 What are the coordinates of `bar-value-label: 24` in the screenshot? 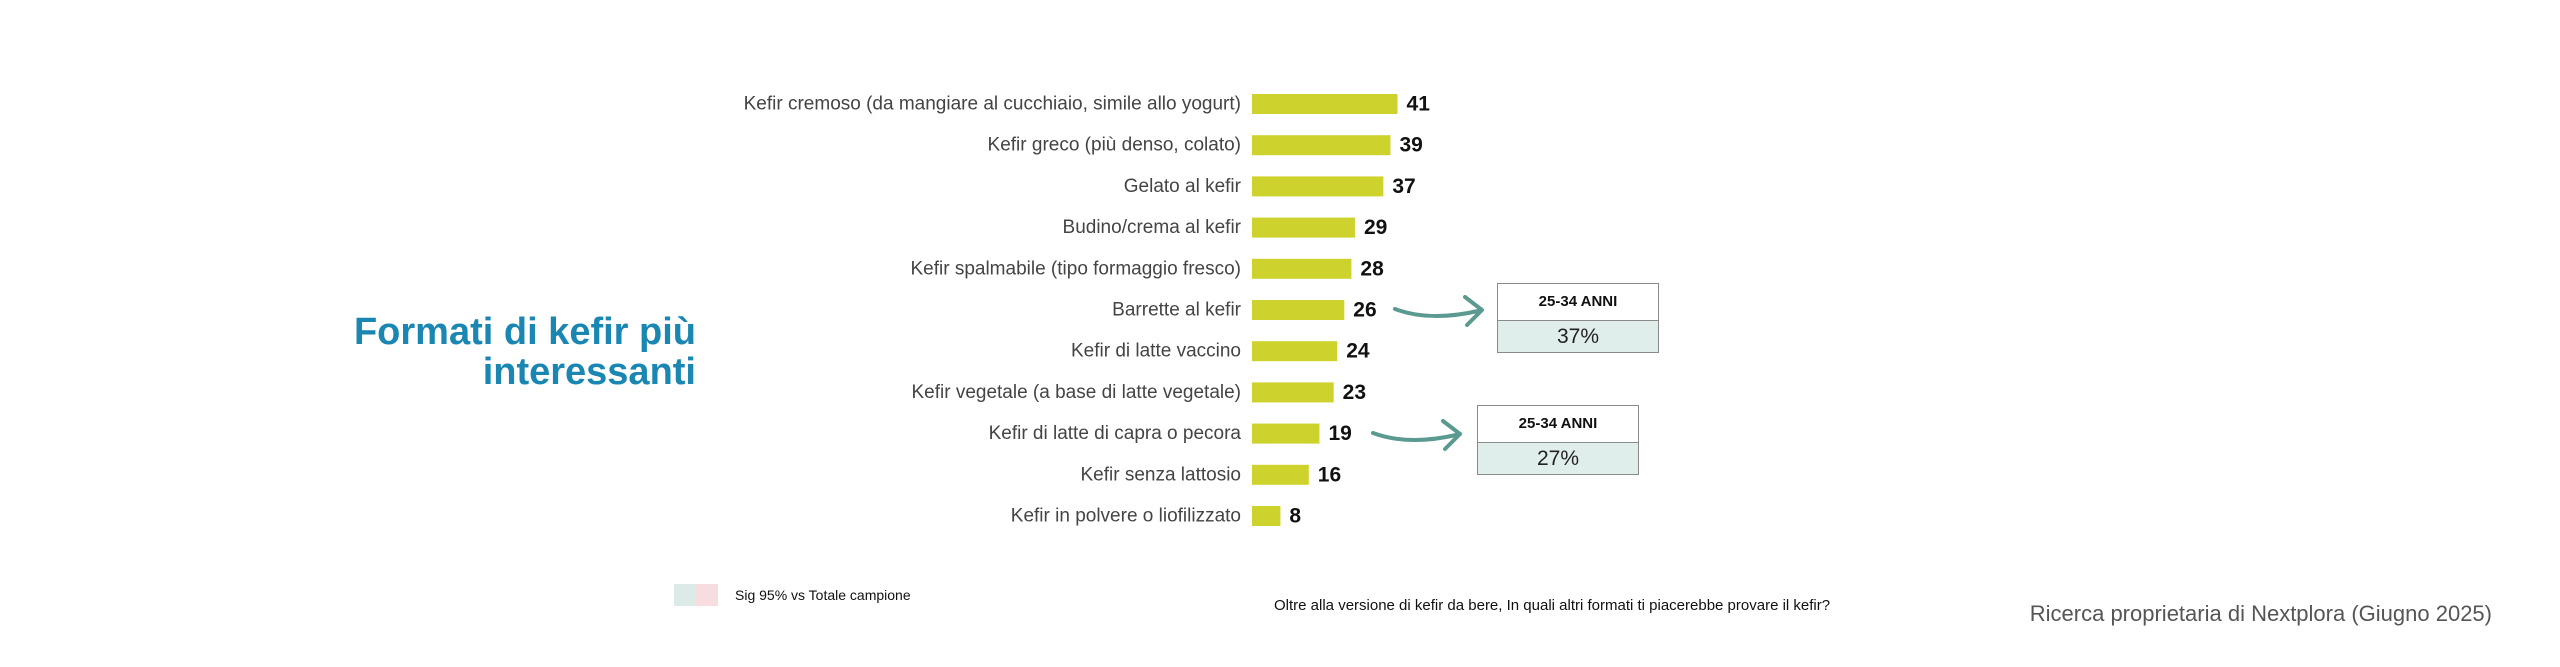 It's located at (1358, 351).